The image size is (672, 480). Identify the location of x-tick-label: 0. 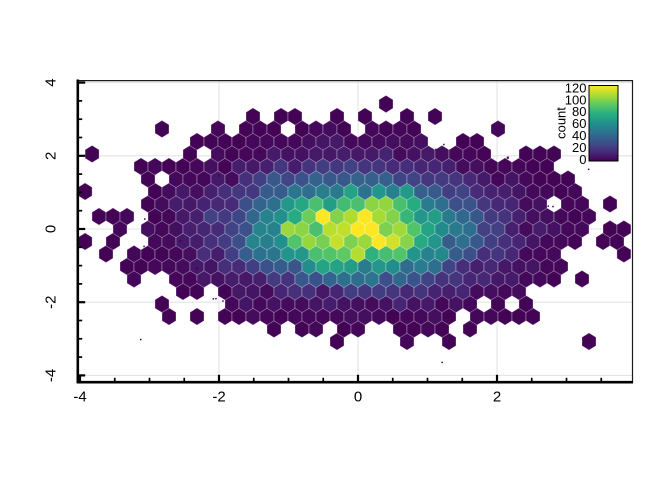
(358, 397).